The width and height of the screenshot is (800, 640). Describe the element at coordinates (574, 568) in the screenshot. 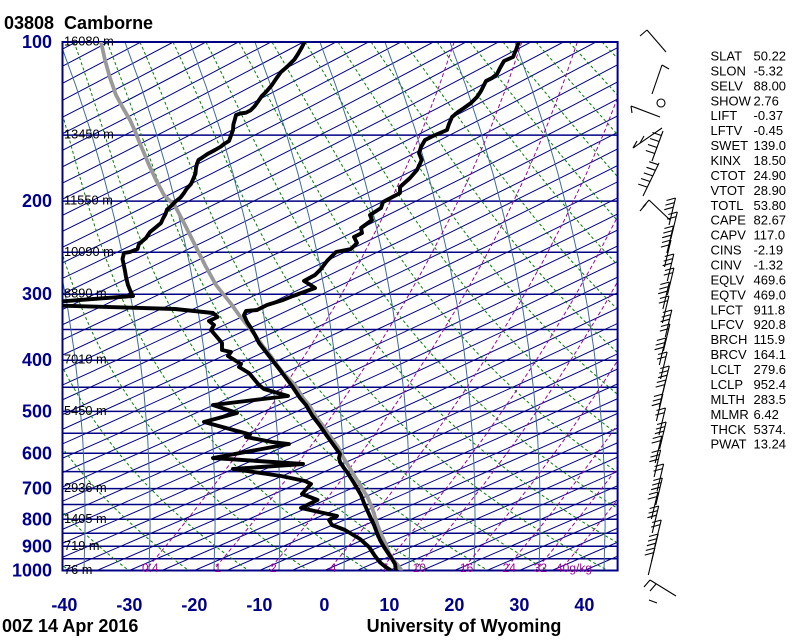

I see `svg-text: 40g/kg` at that location.